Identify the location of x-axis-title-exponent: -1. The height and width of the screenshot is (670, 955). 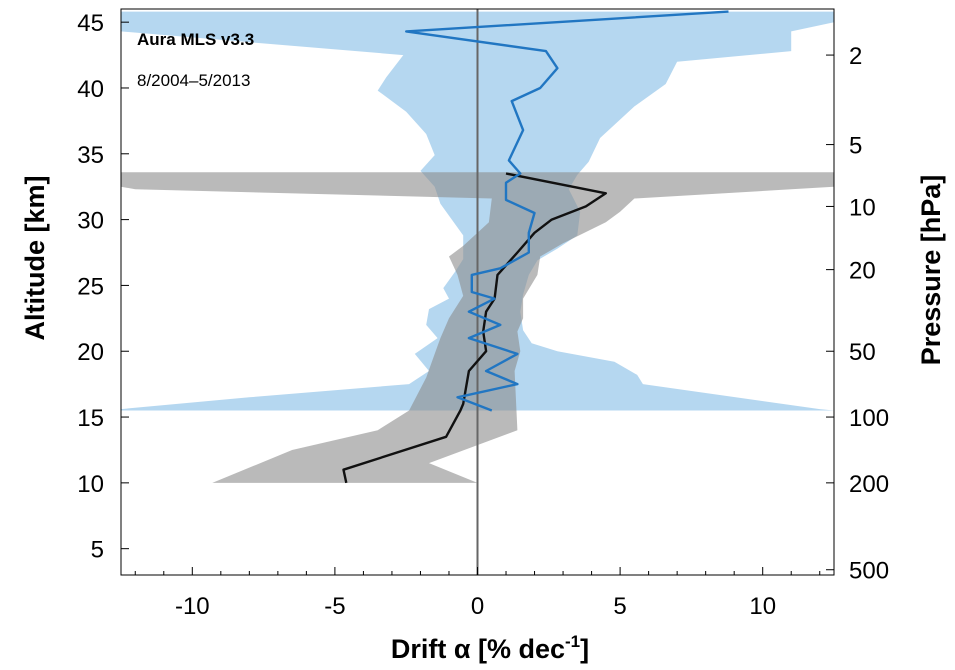
(572, 641).